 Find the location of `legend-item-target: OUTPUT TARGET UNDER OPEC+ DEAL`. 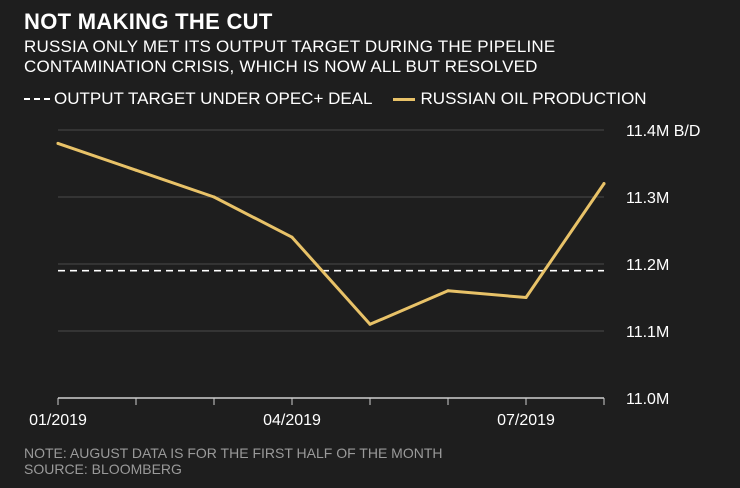

legend-item-target: OUTPUT TARGET UNDER OPEC+ DEAL is located at coordinates (198, 99).